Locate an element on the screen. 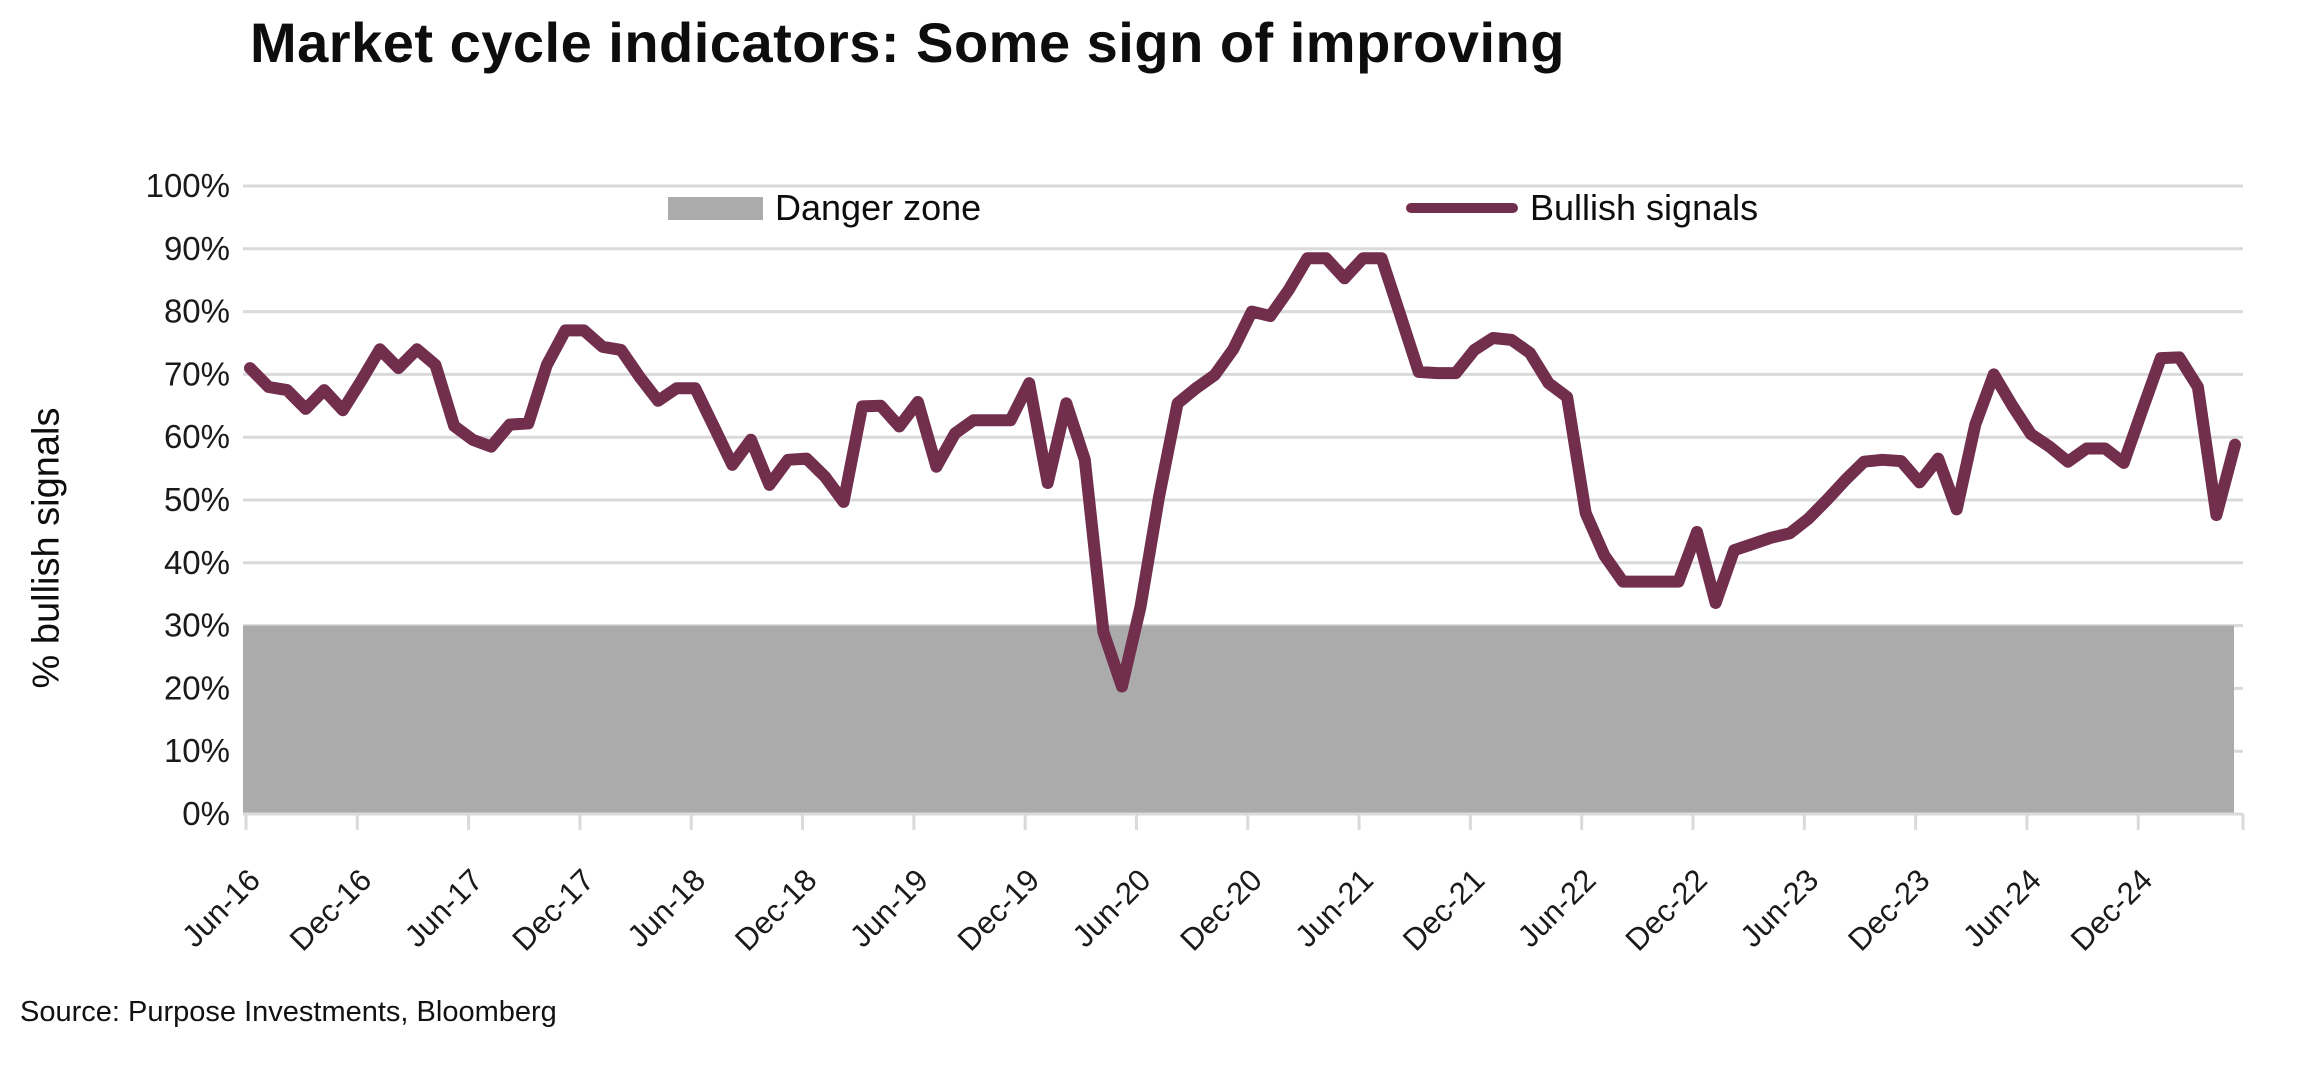 This screenshot has height=1068, width=2318. x-tick-label: Dec-19 is located at coordinates (998, 909).